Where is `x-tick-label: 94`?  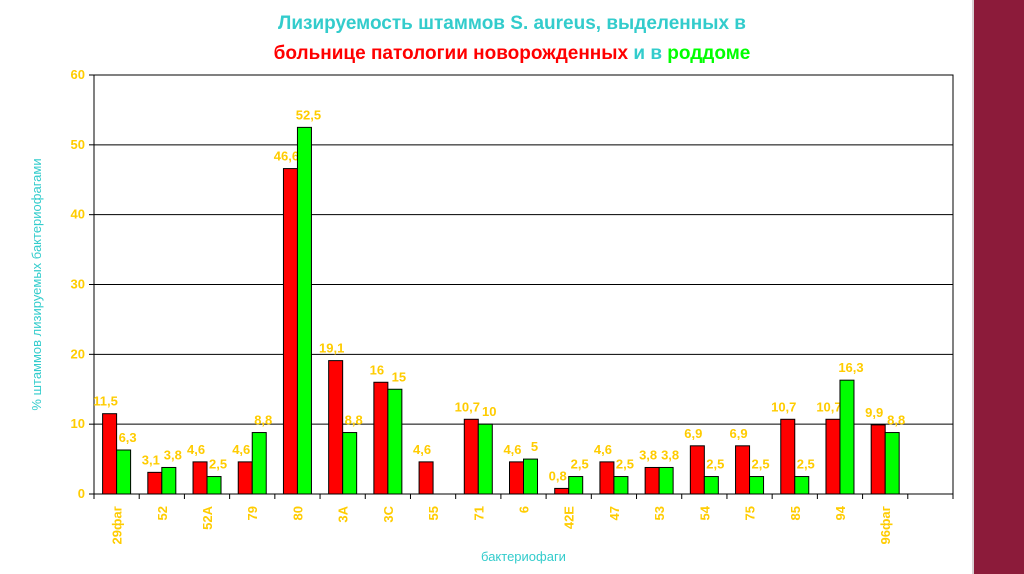
x-tick-label: 94 is located at coordinates (840, 512).